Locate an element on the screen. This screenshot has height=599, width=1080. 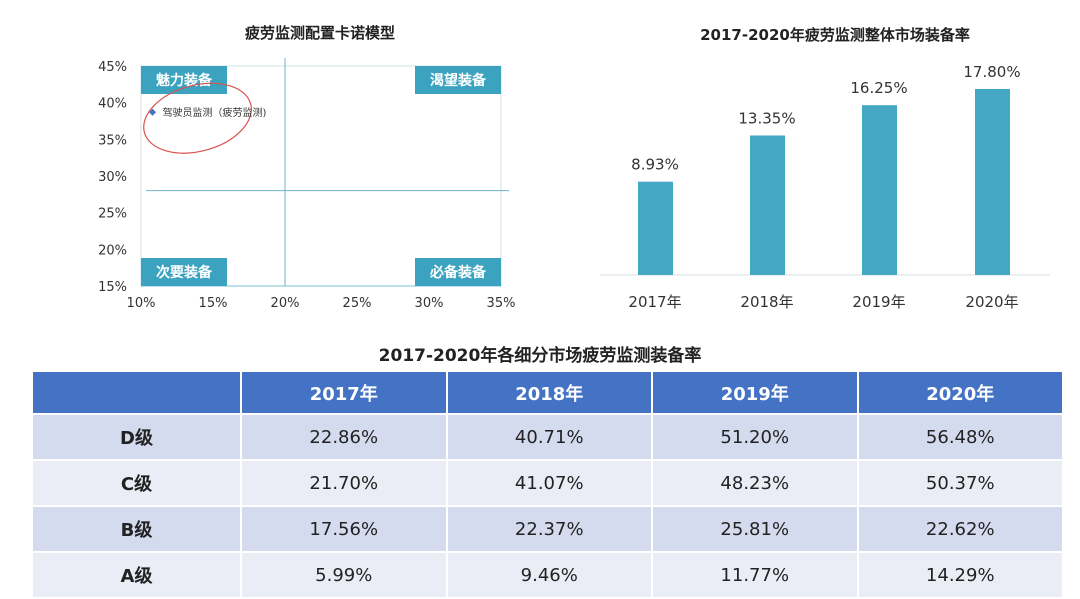
table-cell: 41.07% is located at coordinates (549, 482).